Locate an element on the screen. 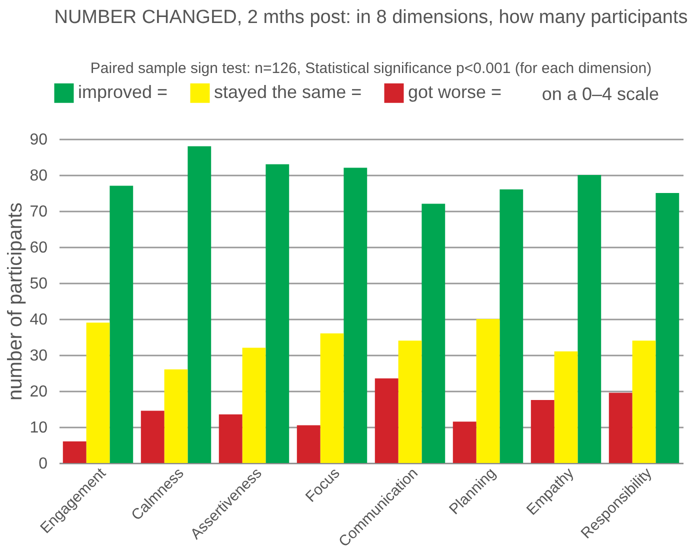  chart-subtitle: Paired sample sign test: n=126, Statistical significance p<0.001 (for each dimension) is located at coordinates (371, 68).